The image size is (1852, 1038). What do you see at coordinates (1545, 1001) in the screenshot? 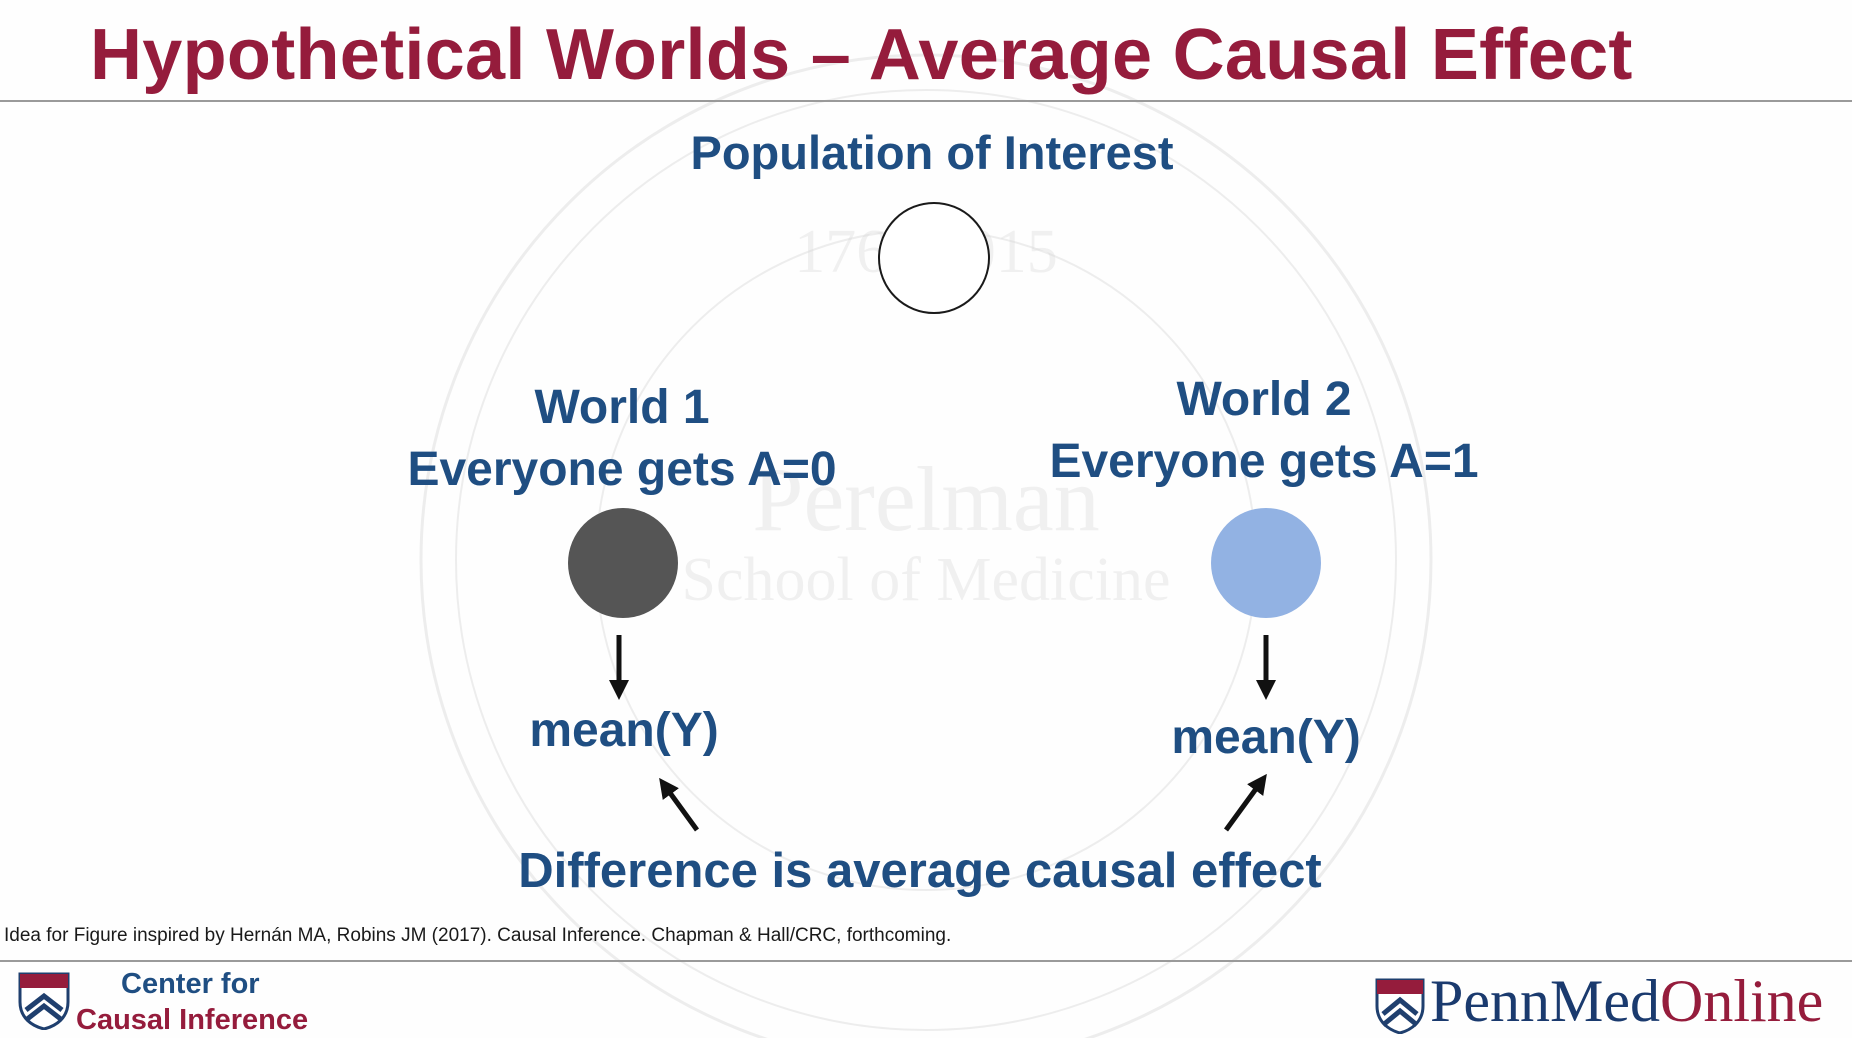
I see `brand-part1: PennMed` at bounding box center [1545, 1001].